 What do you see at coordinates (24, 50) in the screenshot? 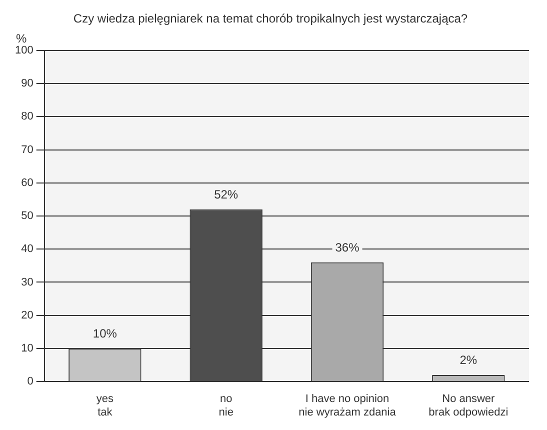
I see `y-tick-label: 100` at bounding box center [24, 50].